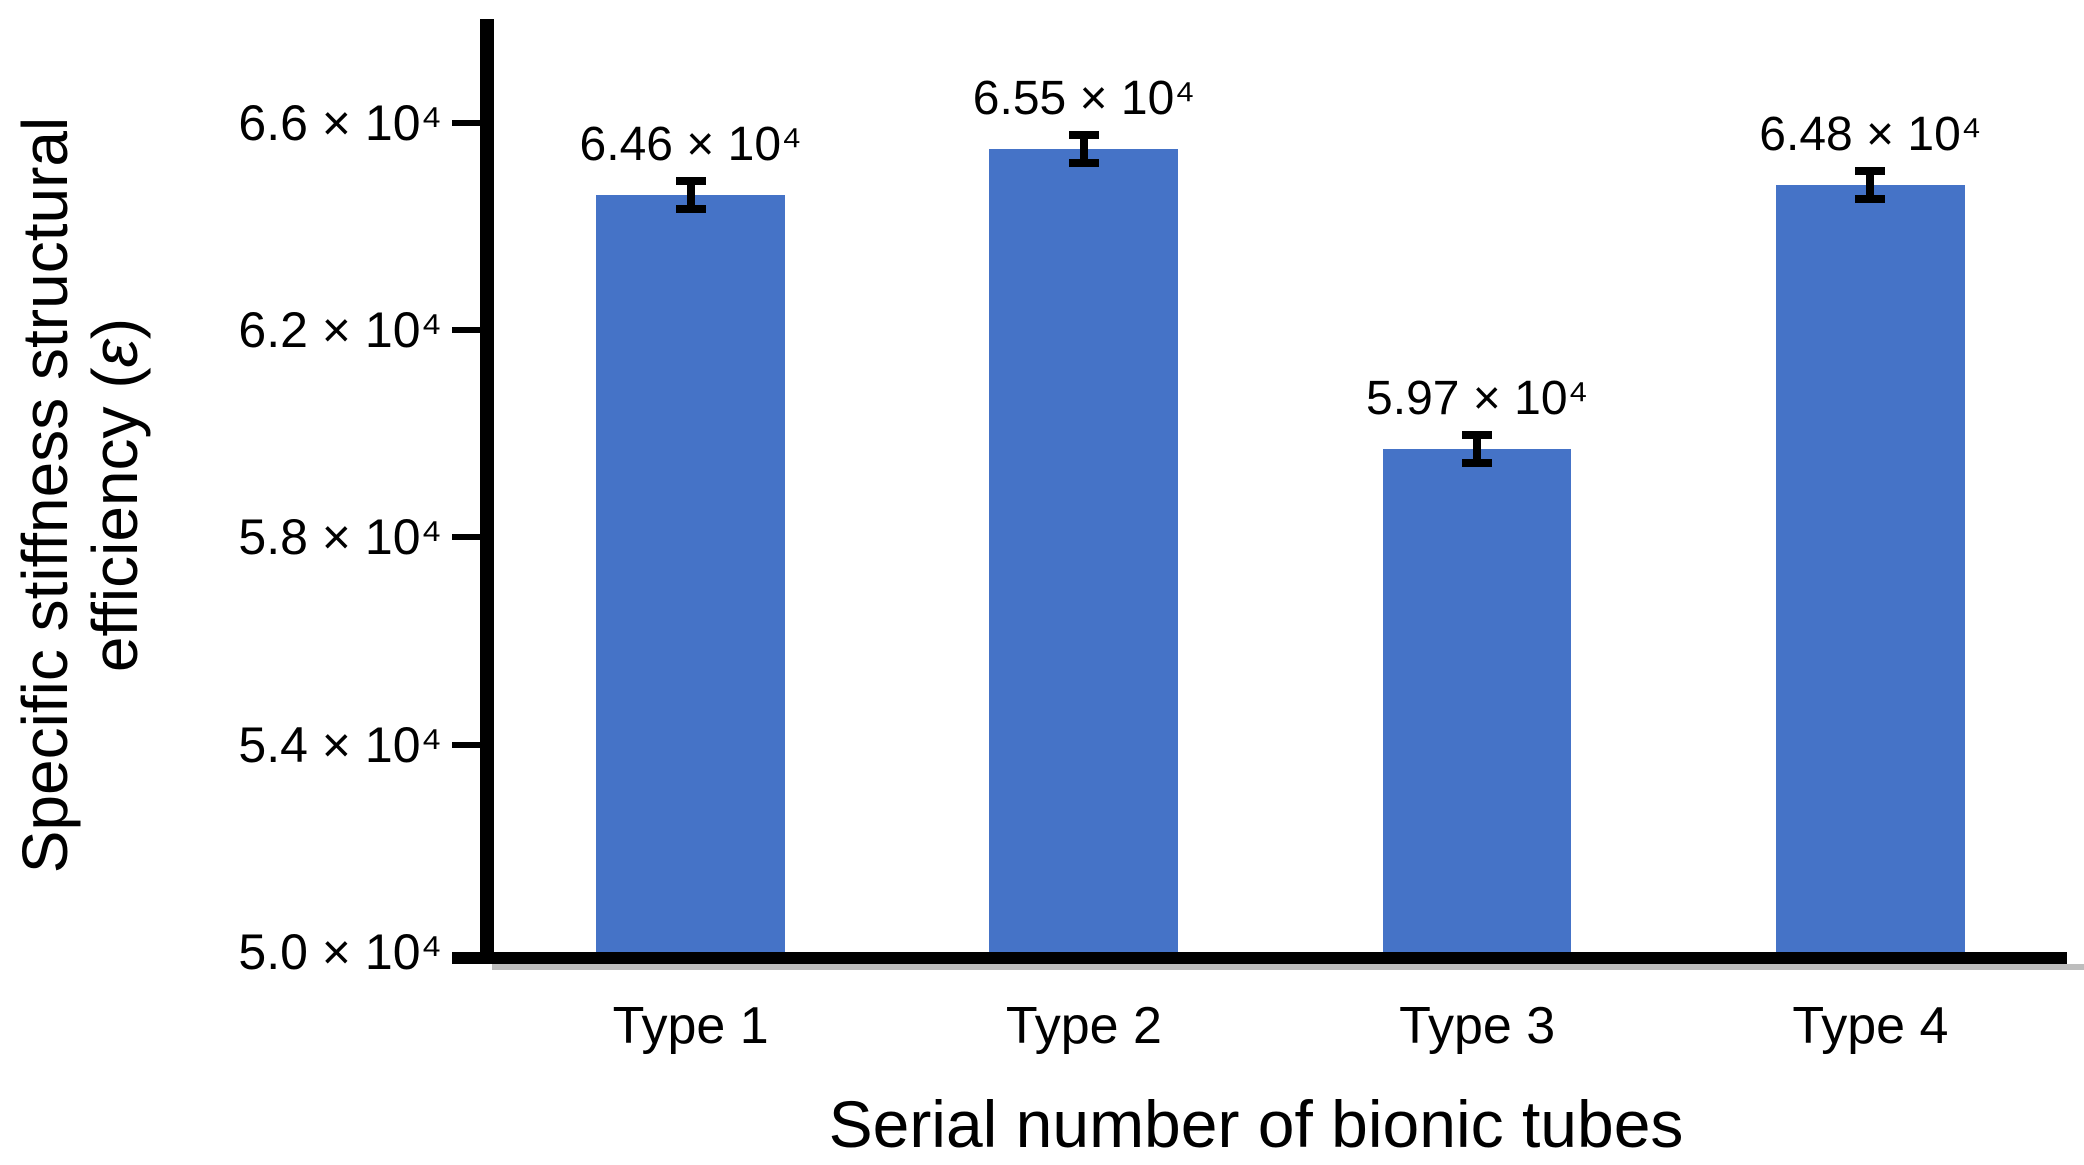 Image resolution: width=2084 pixels, height=1165 pixels. Describe the element at coordinates (1288, 967) in the screenshot. I see `x-axis-shadow` at that location.